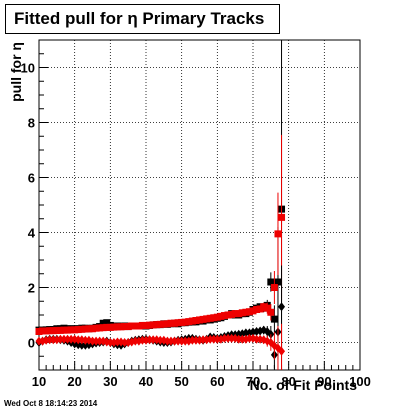  I want to click on chart-title: Fitted pull for η Primary Tracks, so click(142, 19).